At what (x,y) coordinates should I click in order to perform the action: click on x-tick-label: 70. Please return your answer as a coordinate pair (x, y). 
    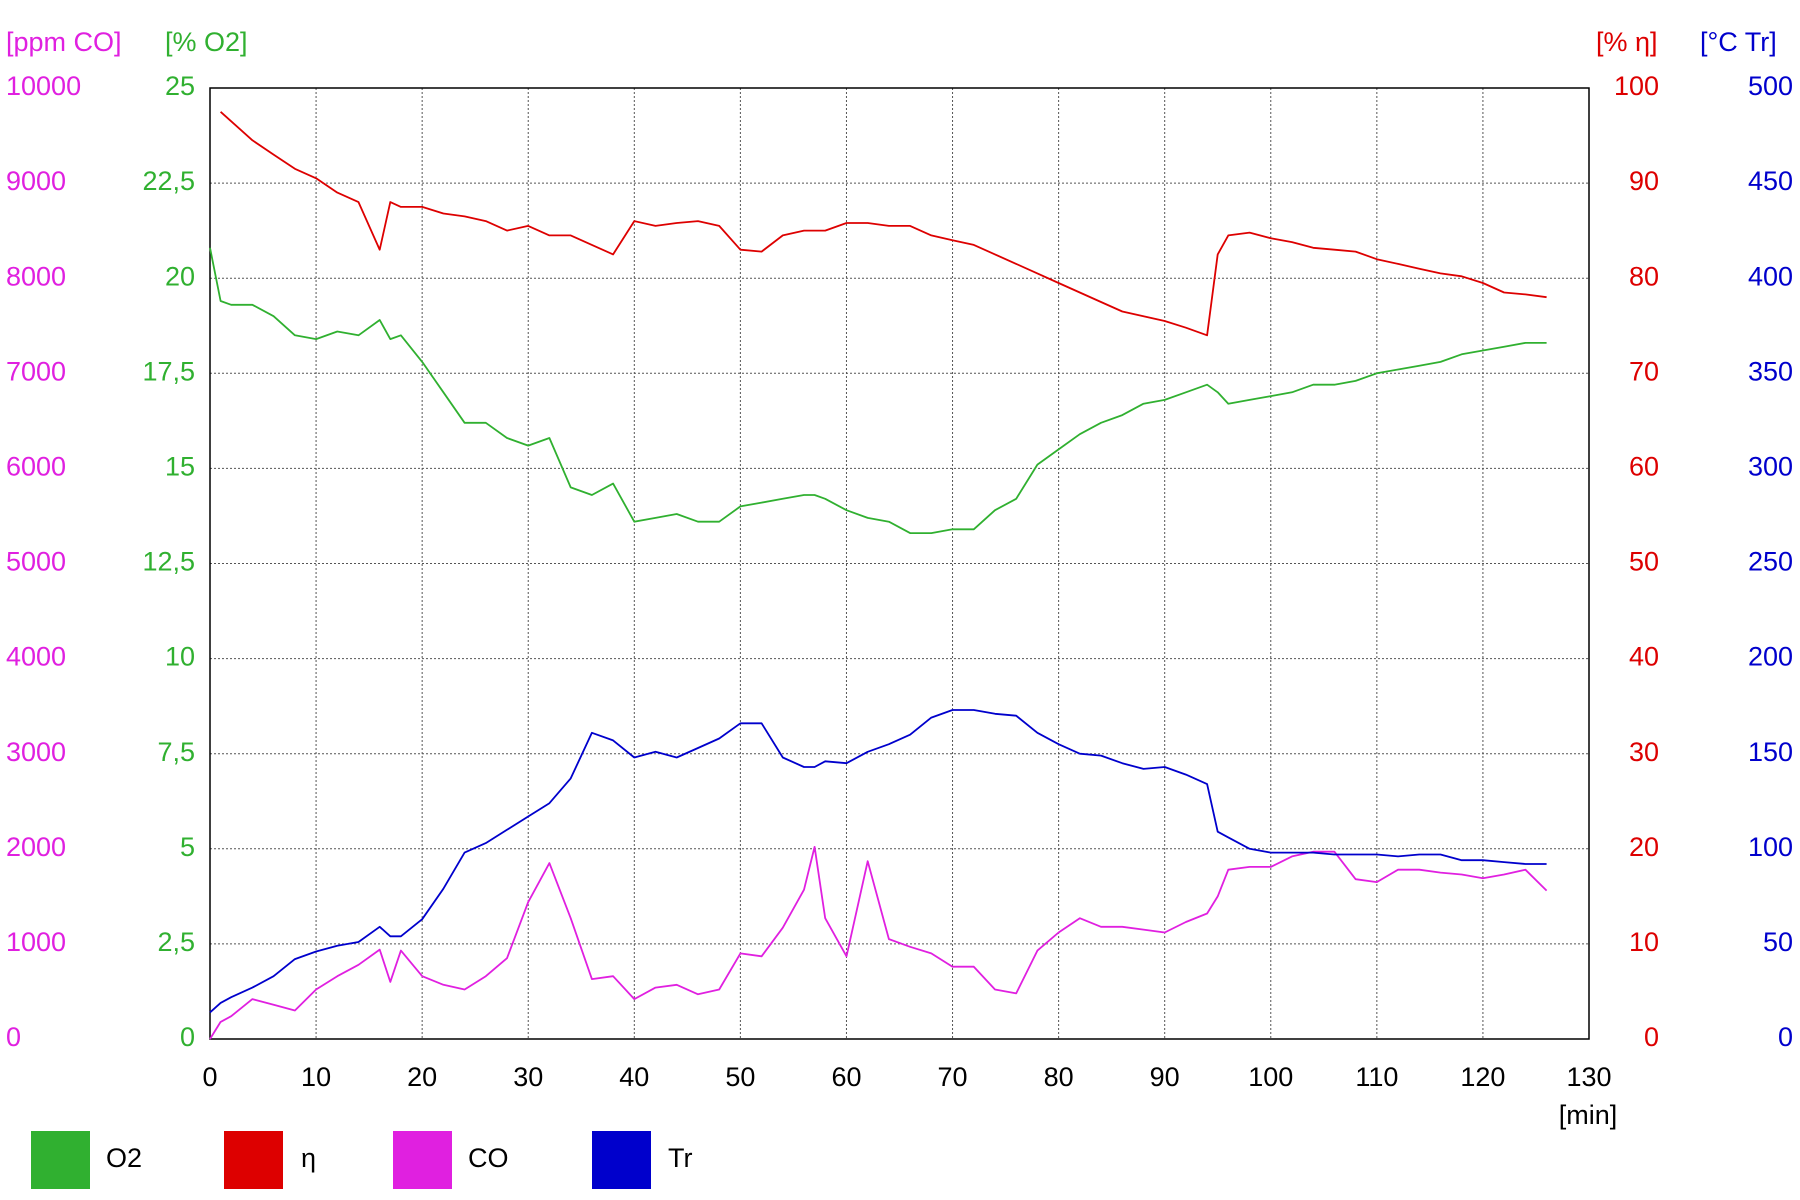
    Looking at the image, I should click on (953, 1077).